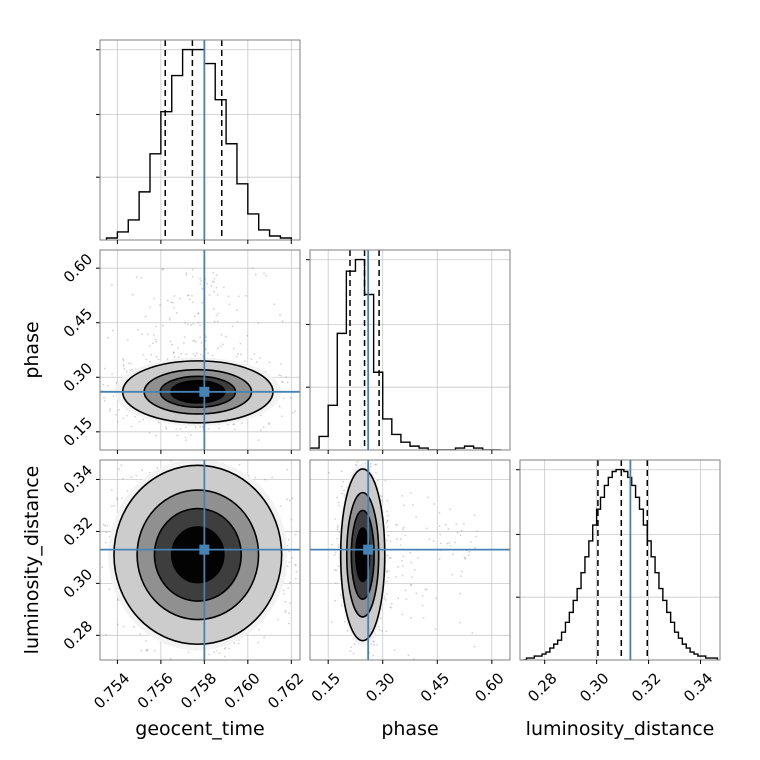 This screenshot has width=760, height=760. I want to click on xtick-label-phase: 0.30, so click(380, 687).